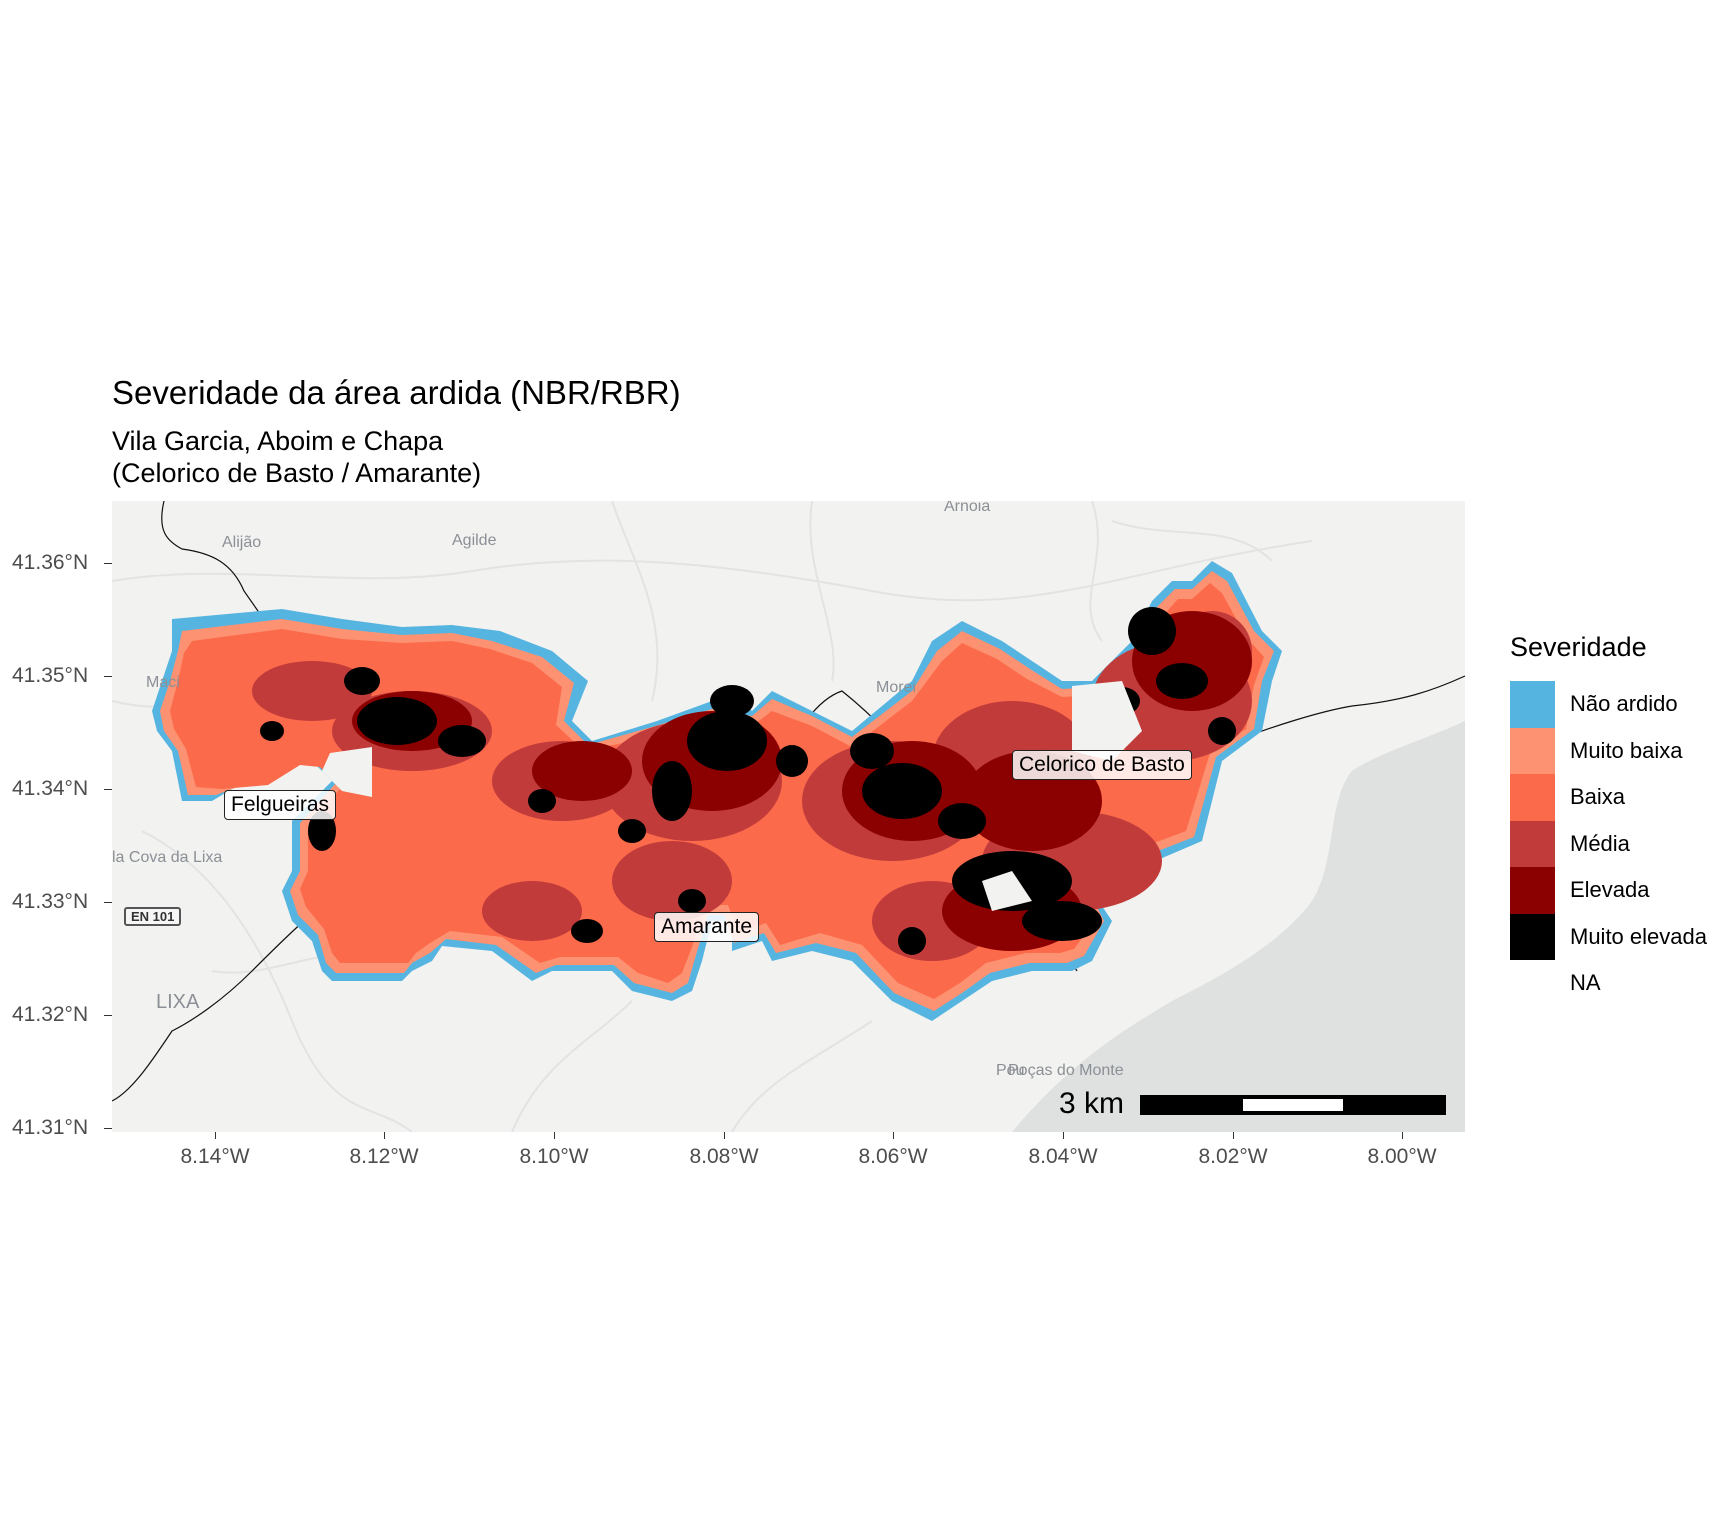 This screenshot has height=1536, width=1728. What do you see at coordinates (1608, 983) in the screenshot?
I see `legend-item: NA` at bounding box center [1608, 983].